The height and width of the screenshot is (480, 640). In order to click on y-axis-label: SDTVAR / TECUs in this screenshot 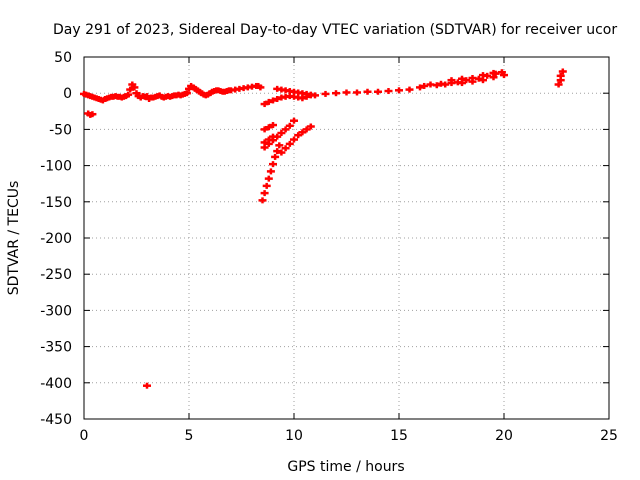, I will do `click(14, 238)`.